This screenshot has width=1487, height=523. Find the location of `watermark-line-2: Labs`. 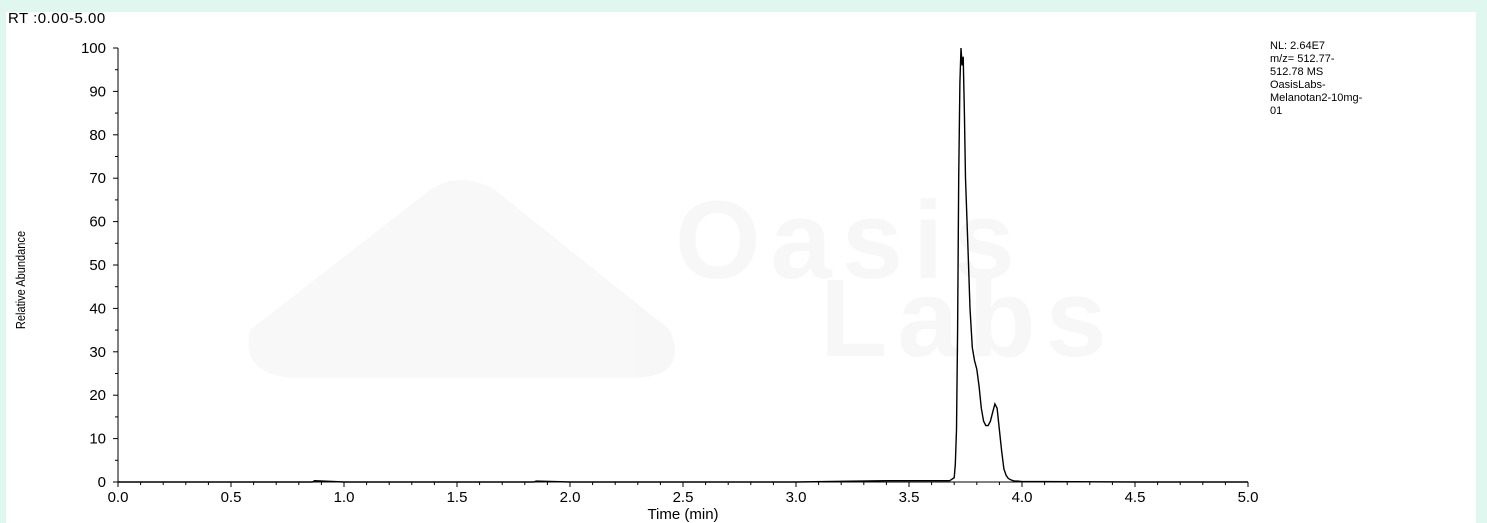

watermark-line-2: Labs is located at coordinates (968, 318).